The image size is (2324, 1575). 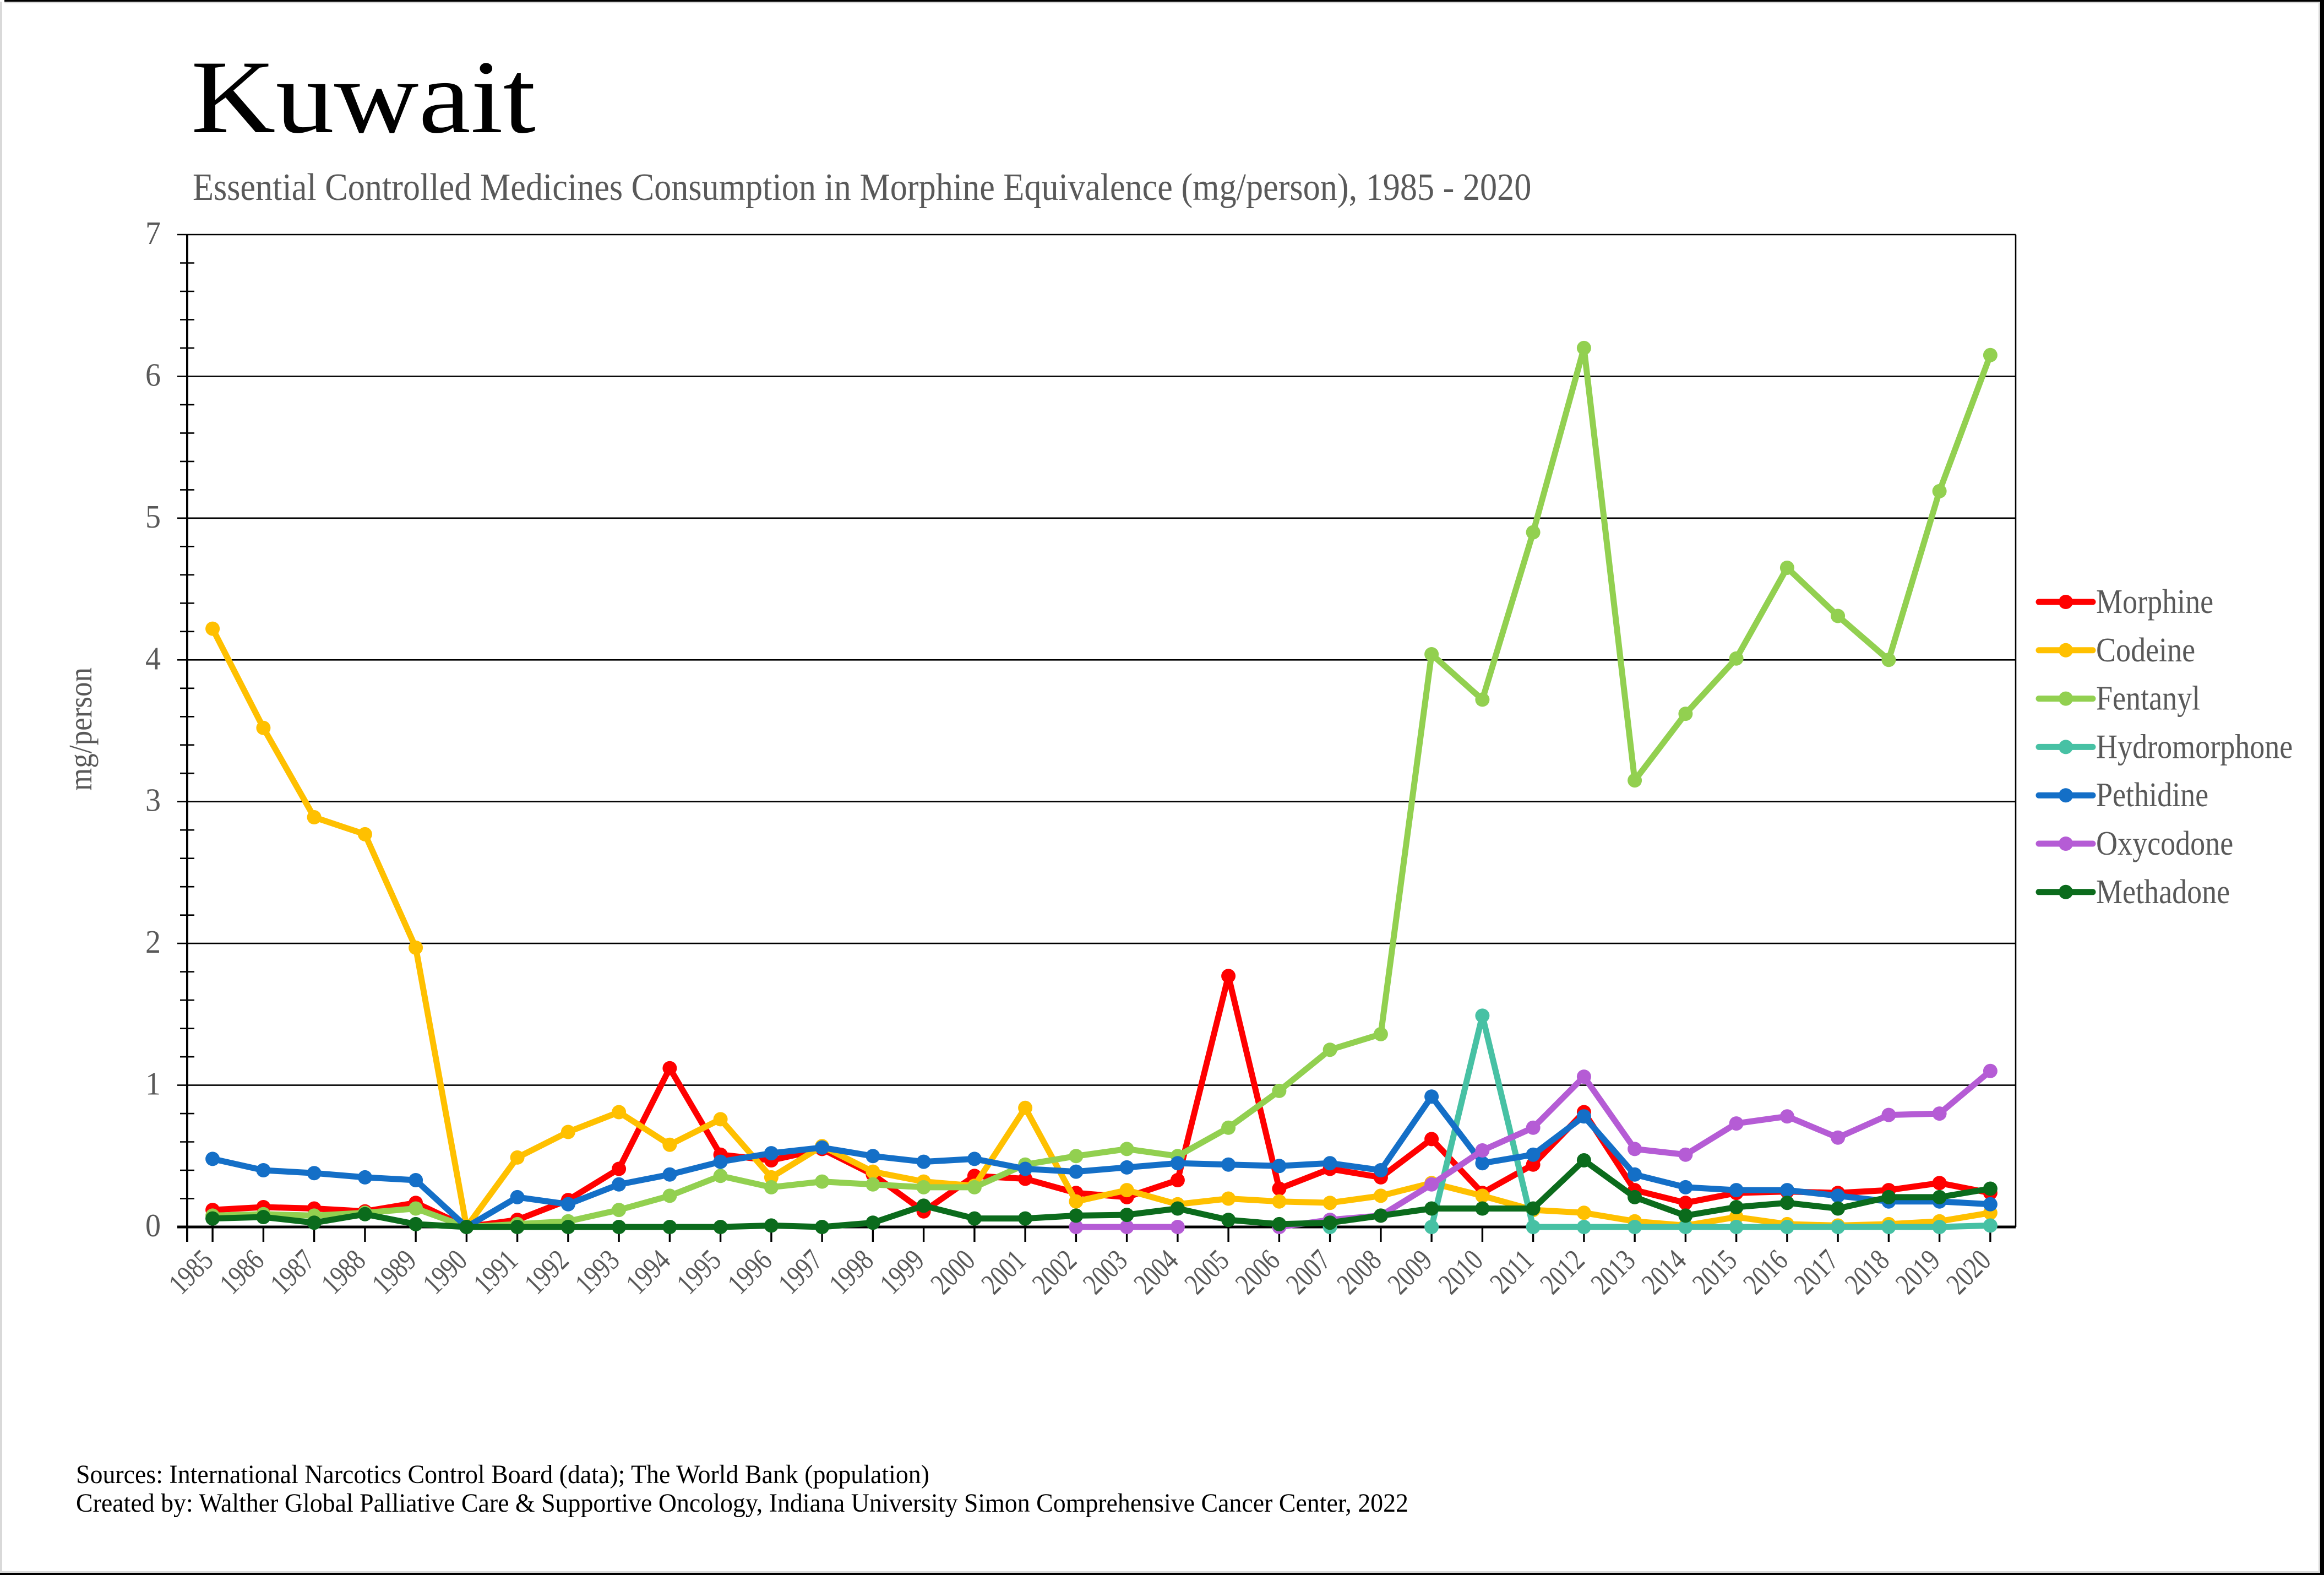 I want to click on svg-text: 0, so click(x=153, y=1226).